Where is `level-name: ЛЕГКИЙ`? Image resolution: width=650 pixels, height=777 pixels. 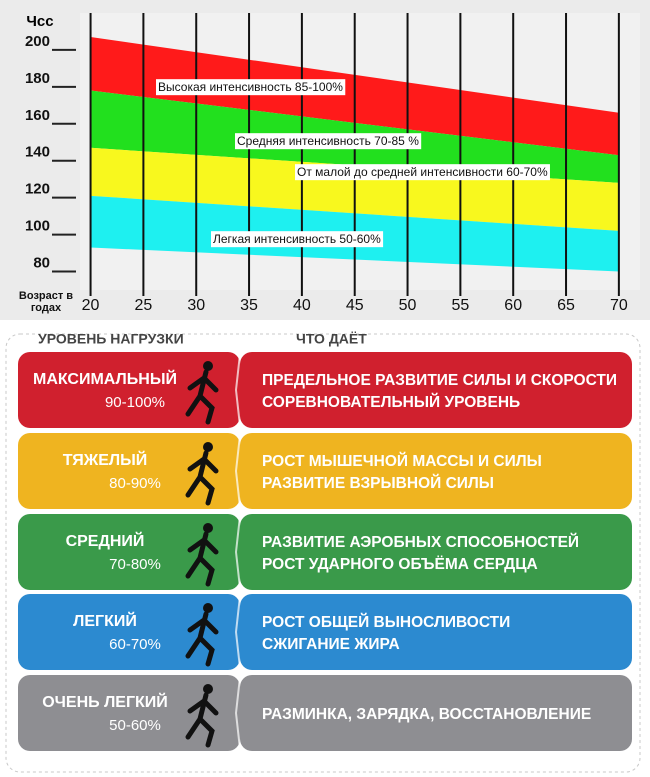
level-name: ЛЕГКИЙ is located at coordinates (105, 620).